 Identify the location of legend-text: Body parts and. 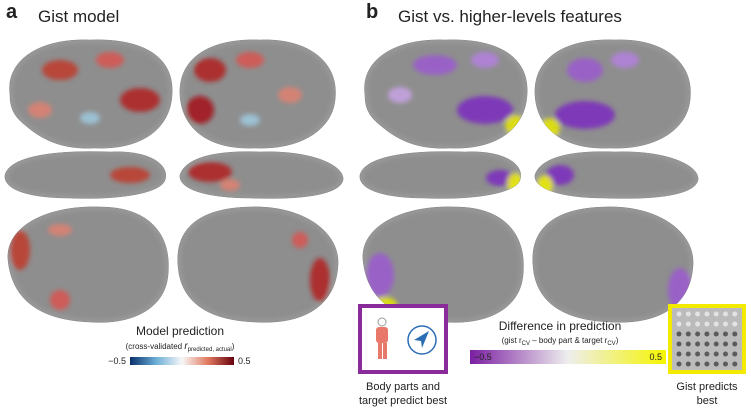
(403, 387).